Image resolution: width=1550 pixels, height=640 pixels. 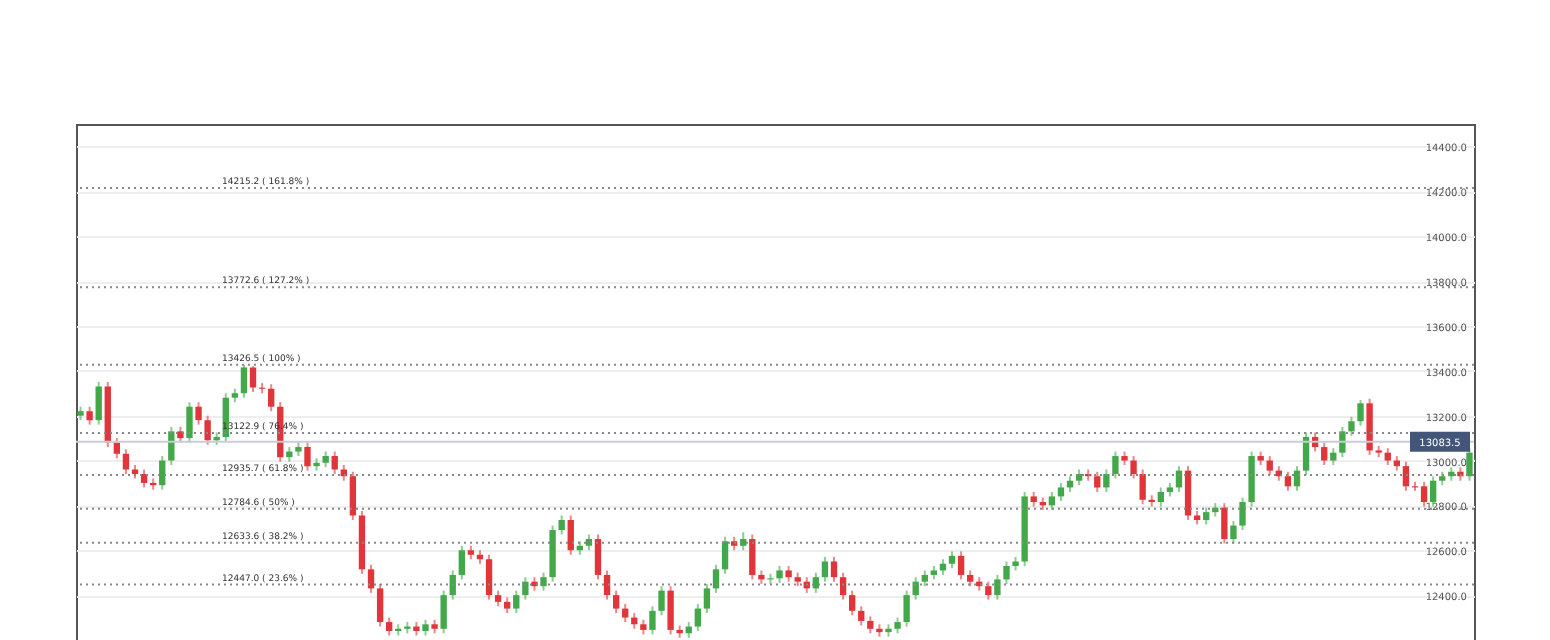 What do you see at coordinates (770, 578) in the screenshot?
I see `candlestick` at bounding box center [770, 578].